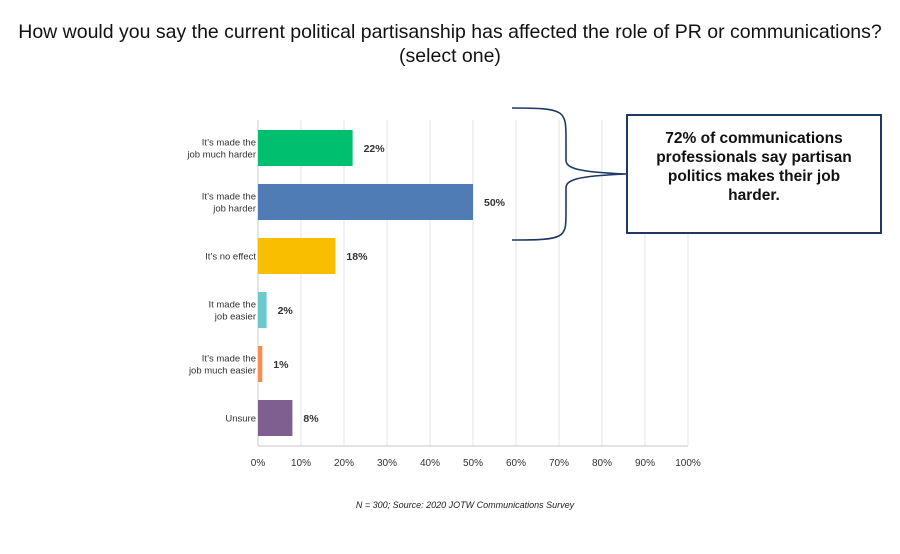 The height and width of the screenshot is (554, 900). I want to click on data-label: 50%, so click(495, 203).